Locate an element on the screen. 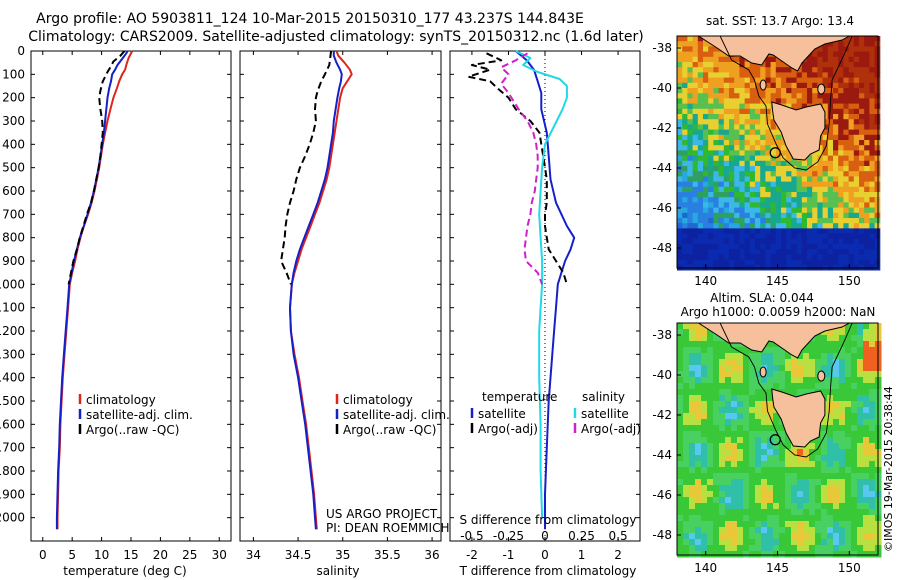 The width and height of the screenshot is (900, 580). x-tick-label: 145 is located at coordinates (777, 281).